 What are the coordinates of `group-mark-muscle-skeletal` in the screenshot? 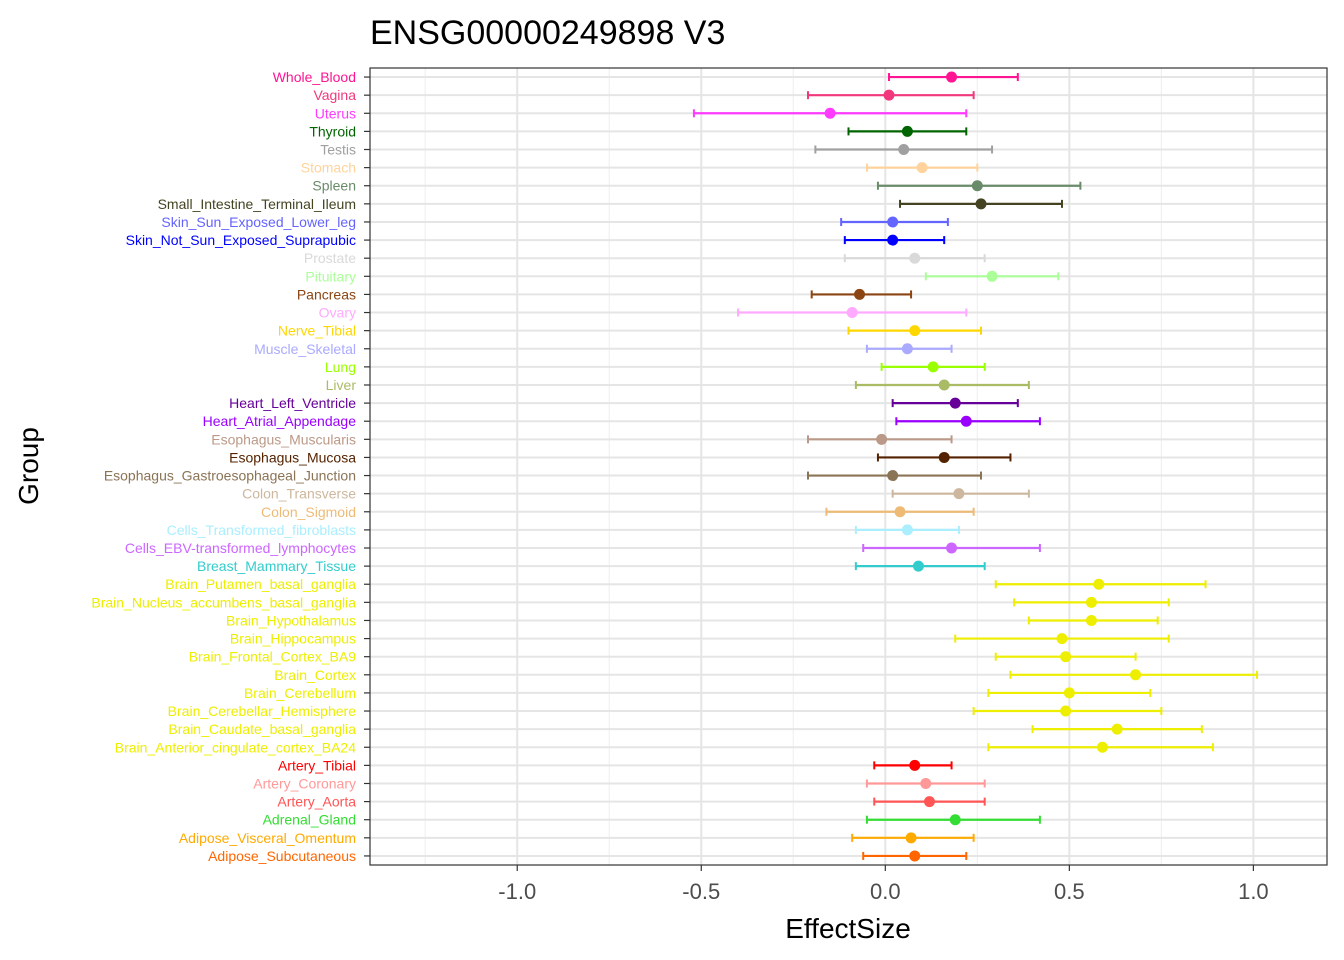 It's located at (909, 349).